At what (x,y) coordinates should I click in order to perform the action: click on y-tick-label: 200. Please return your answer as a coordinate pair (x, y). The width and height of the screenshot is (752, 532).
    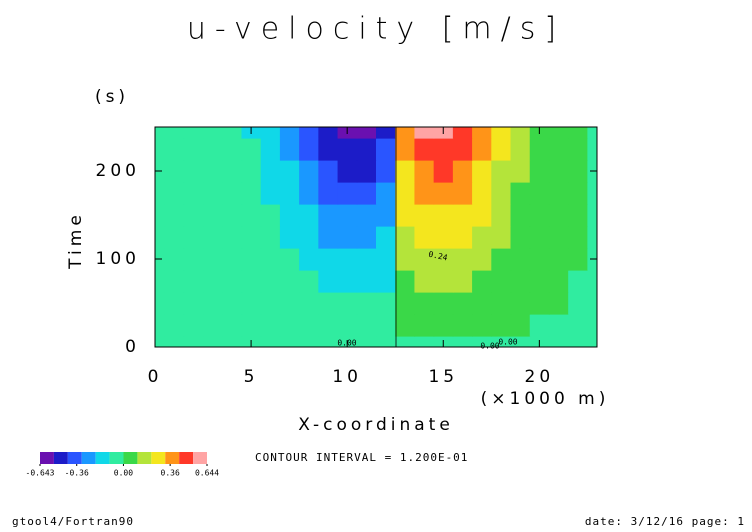
    Looking at the image, I should click on (118, 171).